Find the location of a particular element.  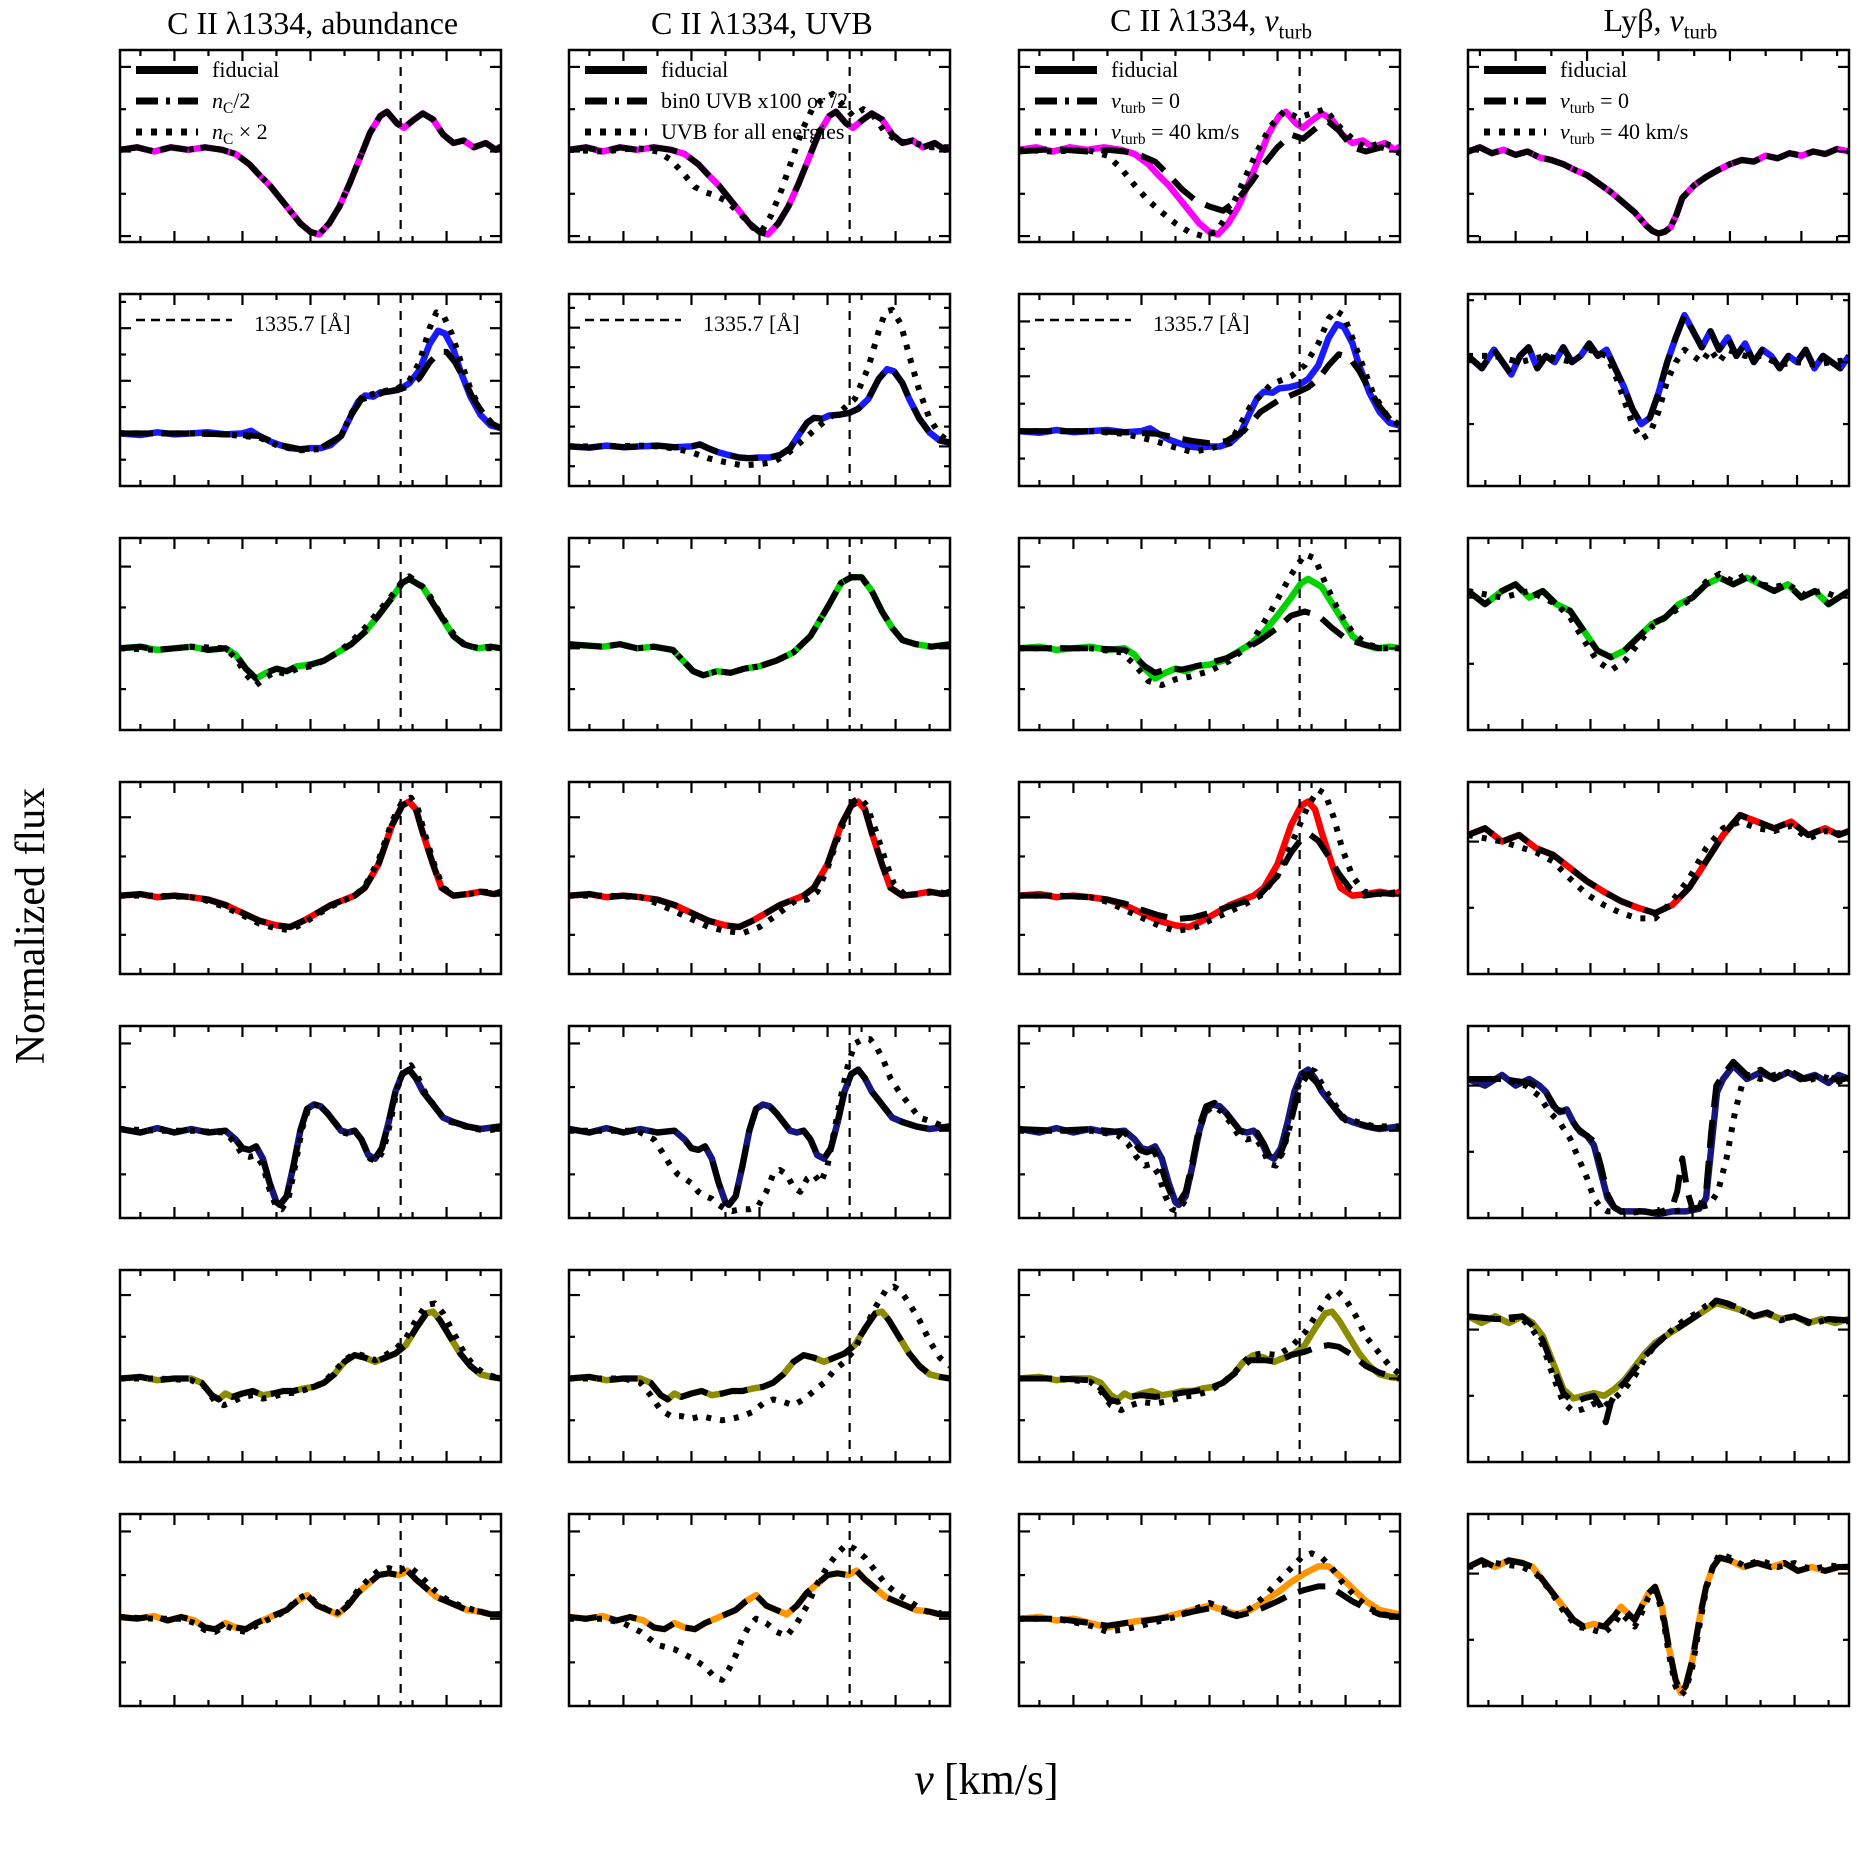

panel-plot-r6c4 is located at coordinates (1658, 1366).